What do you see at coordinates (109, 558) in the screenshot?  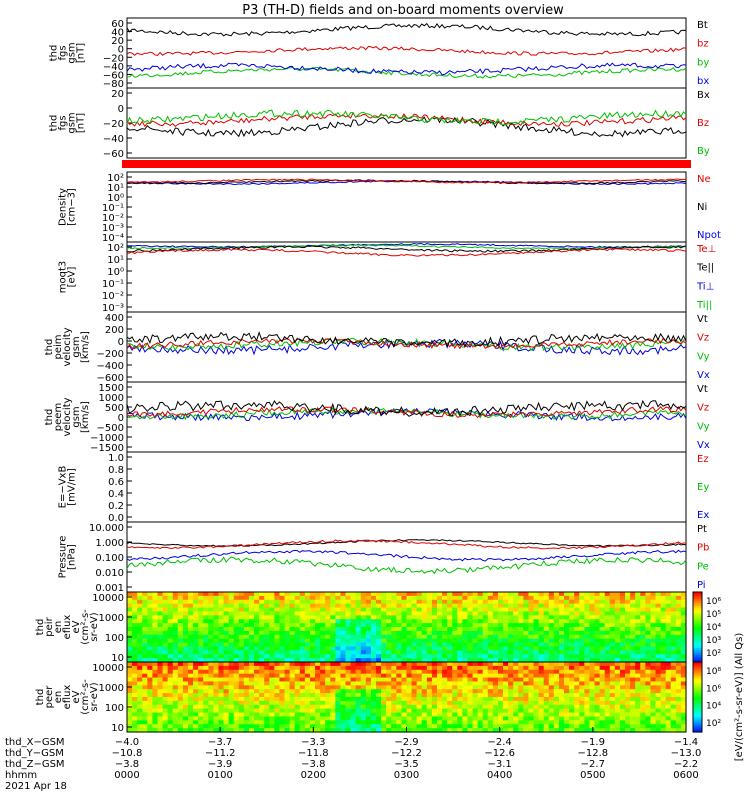 I see `y-tick-label: 0.100` at bounding box center [109, 558].